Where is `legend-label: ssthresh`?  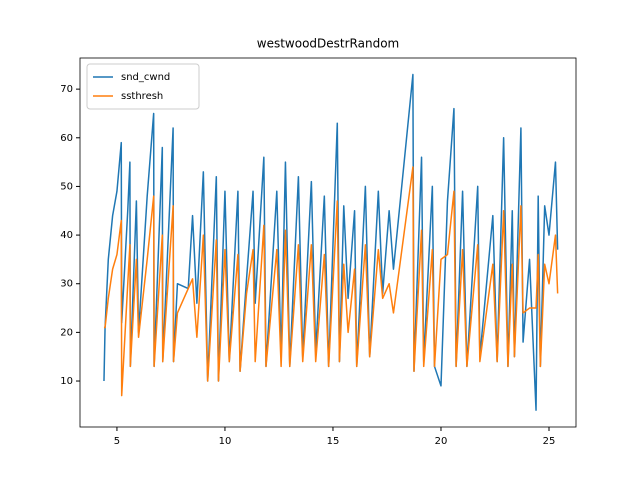
legend-label: ssthresh is located at coordinates (142, 96).